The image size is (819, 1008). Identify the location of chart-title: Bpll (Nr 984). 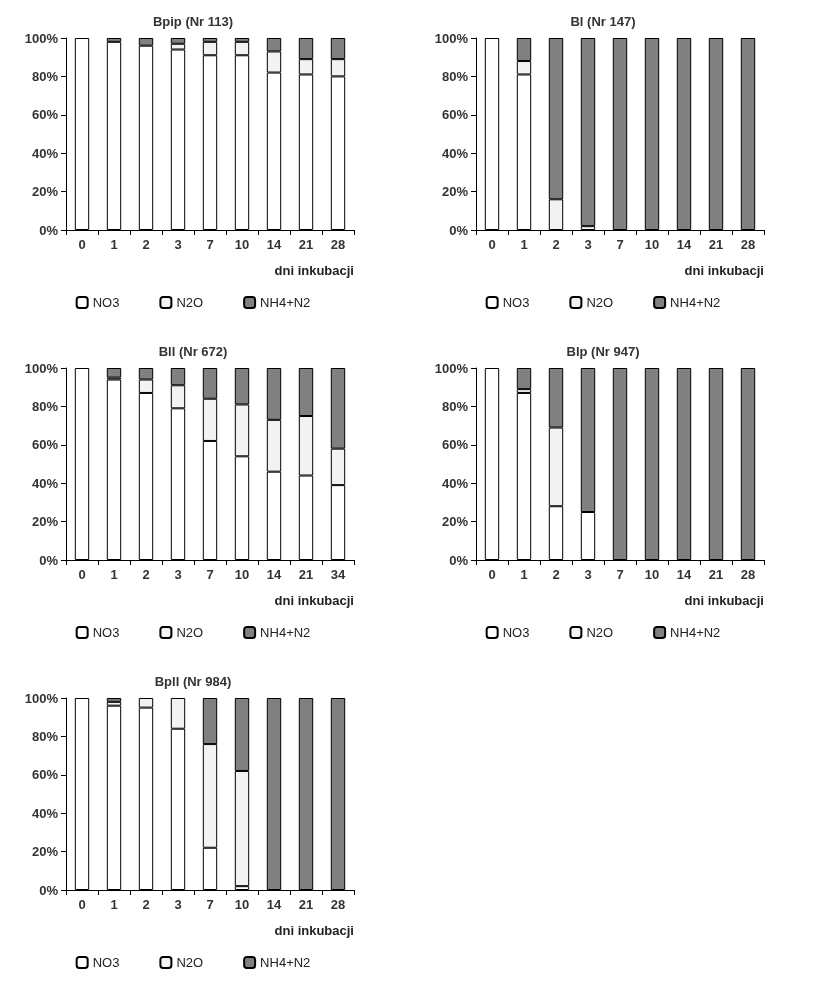
(193, 681).